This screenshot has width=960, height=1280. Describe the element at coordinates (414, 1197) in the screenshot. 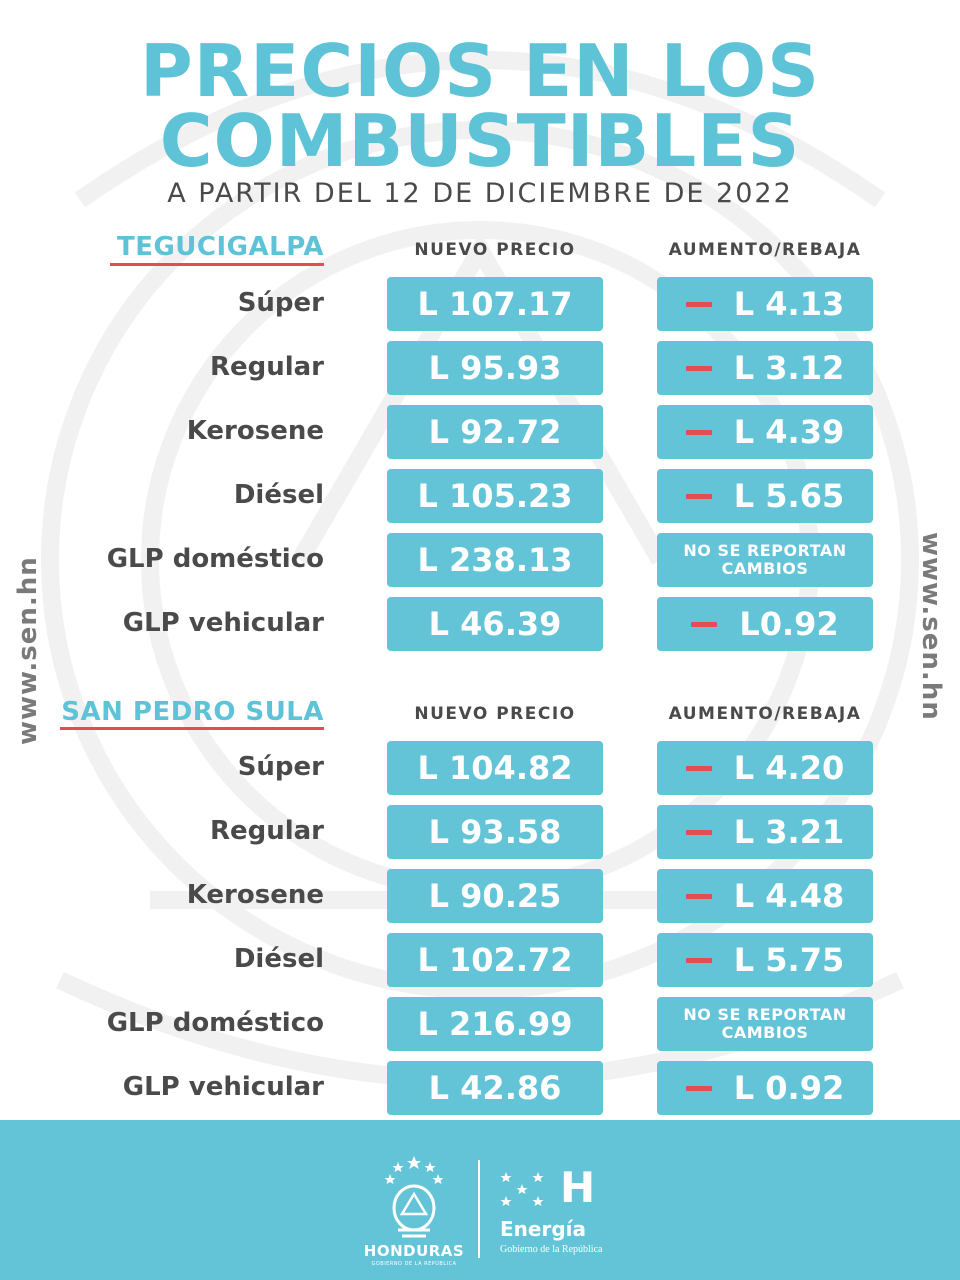

I see `honduras-coat-of-arms-icon` at that location.